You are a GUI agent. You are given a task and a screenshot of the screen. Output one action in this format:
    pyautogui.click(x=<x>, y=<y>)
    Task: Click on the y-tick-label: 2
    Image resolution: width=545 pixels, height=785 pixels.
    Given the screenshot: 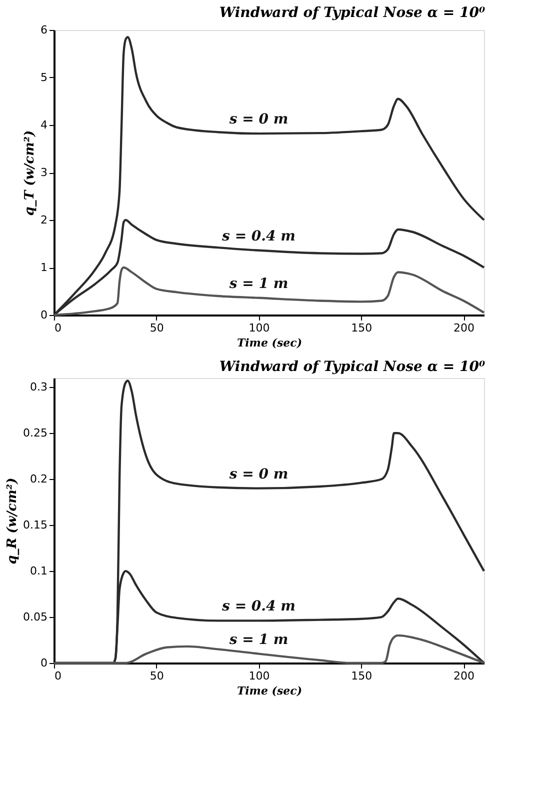 What is the action you would take?
    pyautogui.click(x=44, y=220)
    